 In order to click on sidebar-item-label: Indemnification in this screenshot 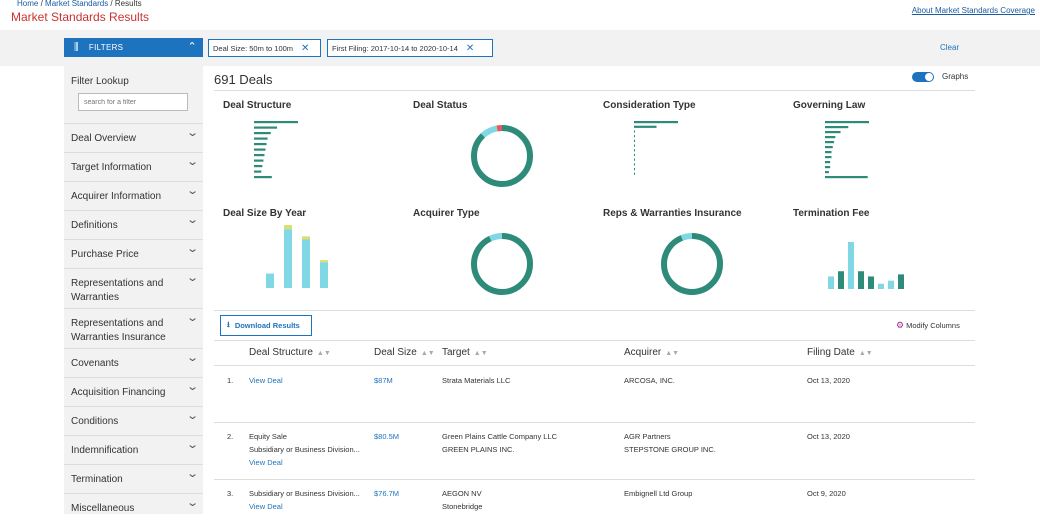, I will do `click(105, 450)`.